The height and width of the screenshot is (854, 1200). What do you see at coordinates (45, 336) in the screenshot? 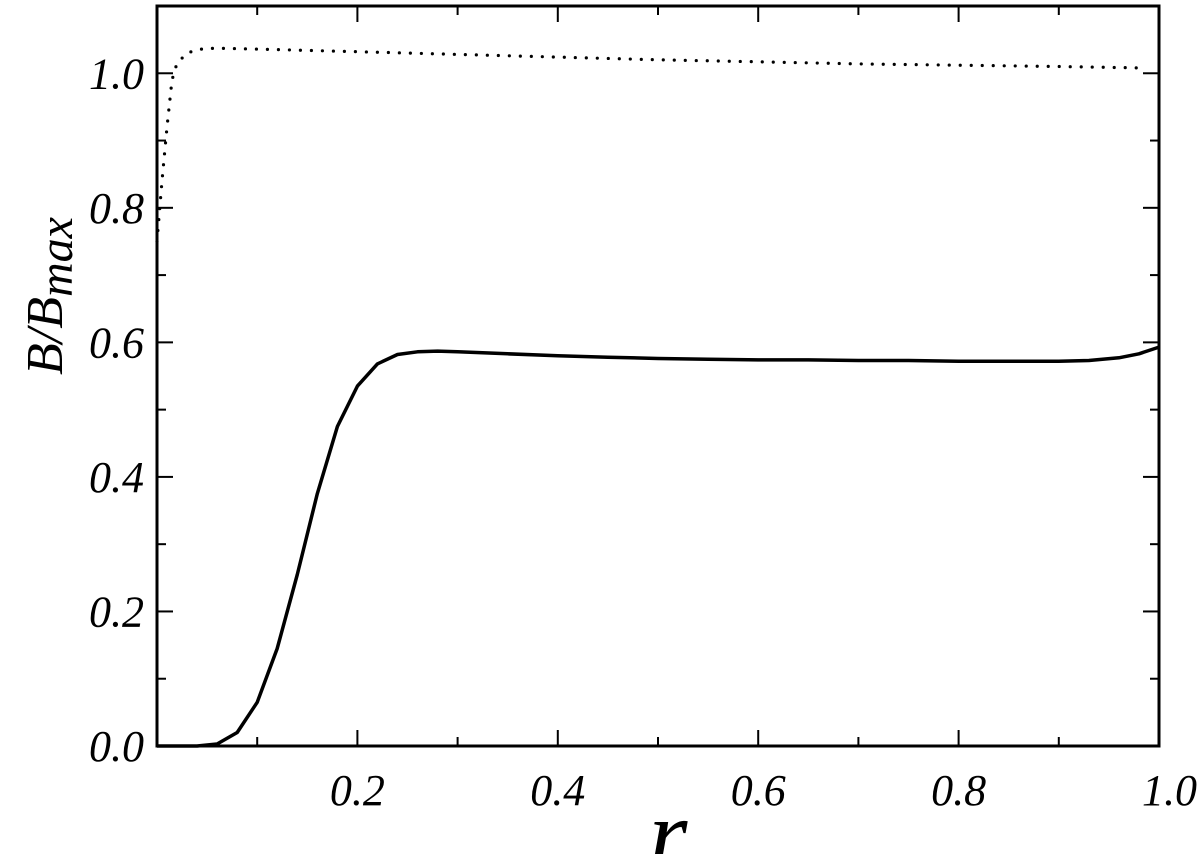
I see `y-axis-label-main: B/B` at bounding box center [45, 336].